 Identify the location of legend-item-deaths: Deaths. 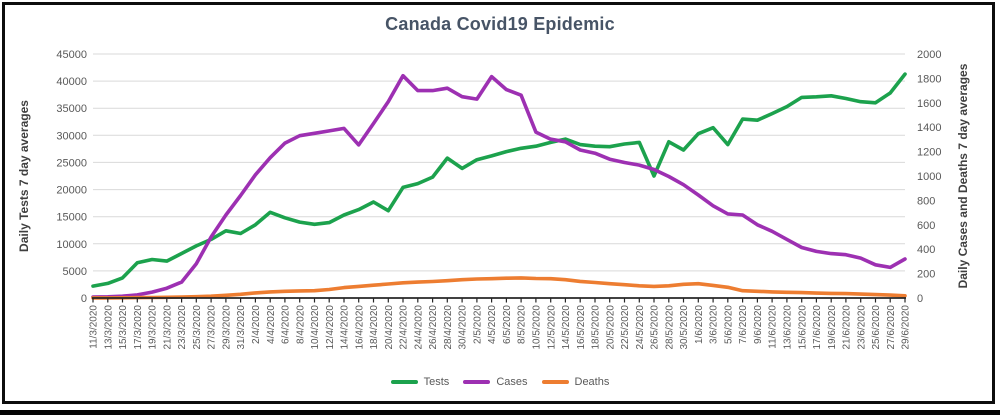
(575, 382).